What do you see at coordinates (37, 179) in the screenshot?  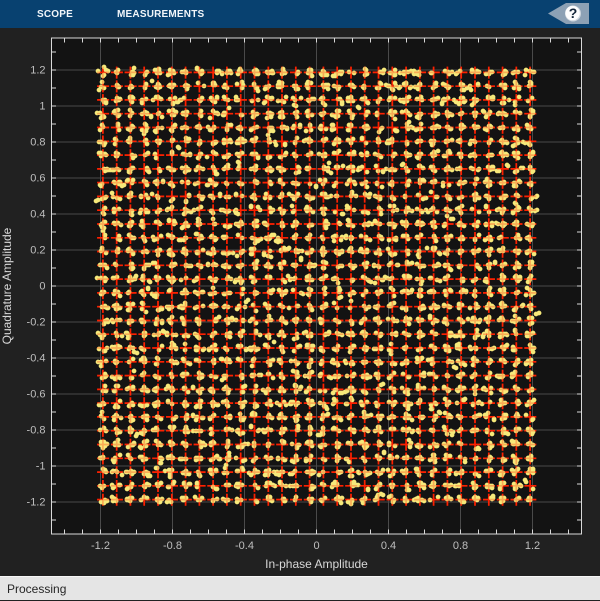 I see `svg-text: 0.6` at bounding box center [37, 179].